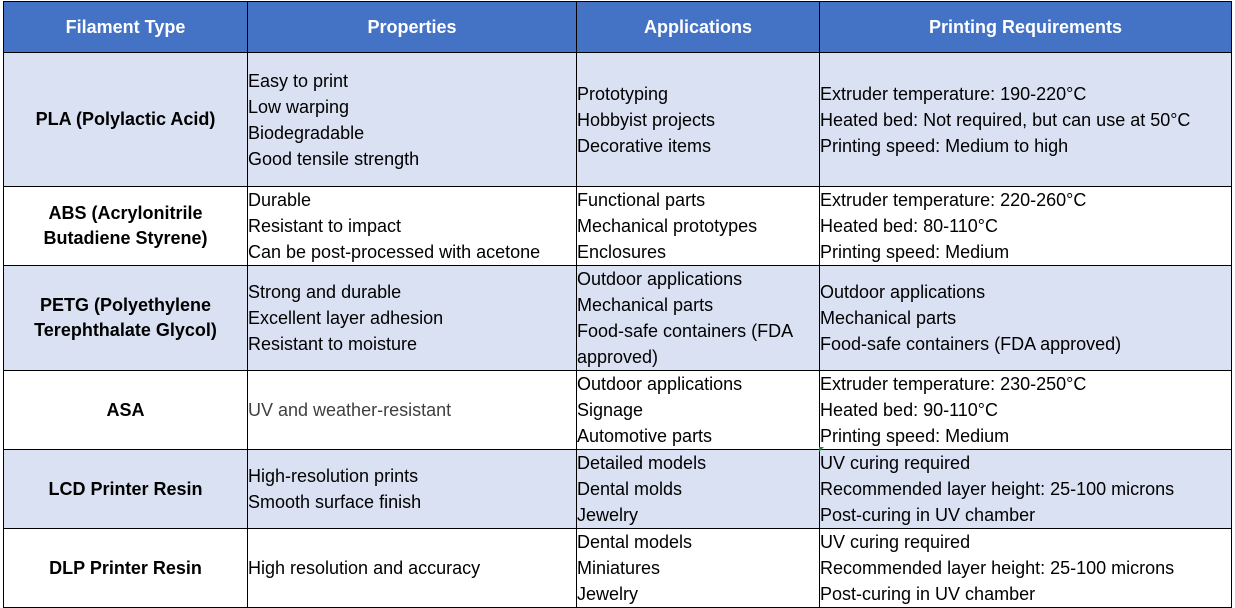  Describe the element at coordinates (125, 330) in the screenshot. I see `filament-type-text: Terephthalate Glycol)` at that location.